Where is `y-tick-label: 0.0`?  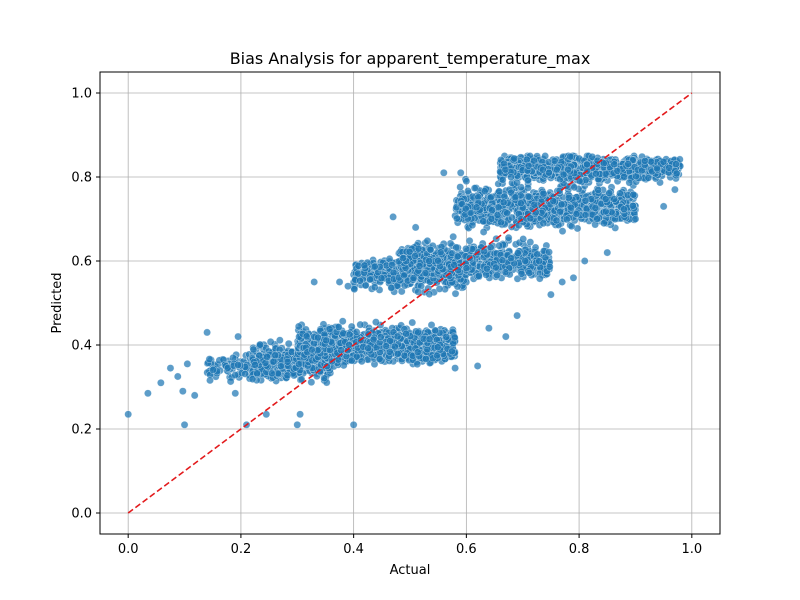
y-tick-label: 0.0 is located at coordinates (81, 514).